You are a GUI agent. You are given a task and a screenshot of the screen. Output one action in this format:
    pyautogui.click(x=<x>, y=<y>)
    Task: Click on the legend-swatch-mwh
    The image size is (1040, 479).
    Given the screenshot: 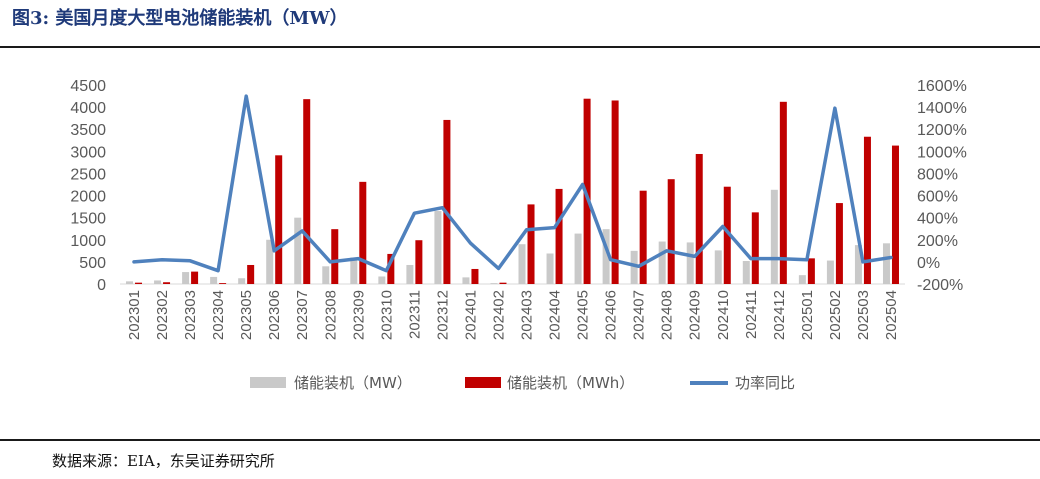 What is the action you would take?
    pyautogui.click(x=483, y=382)
    